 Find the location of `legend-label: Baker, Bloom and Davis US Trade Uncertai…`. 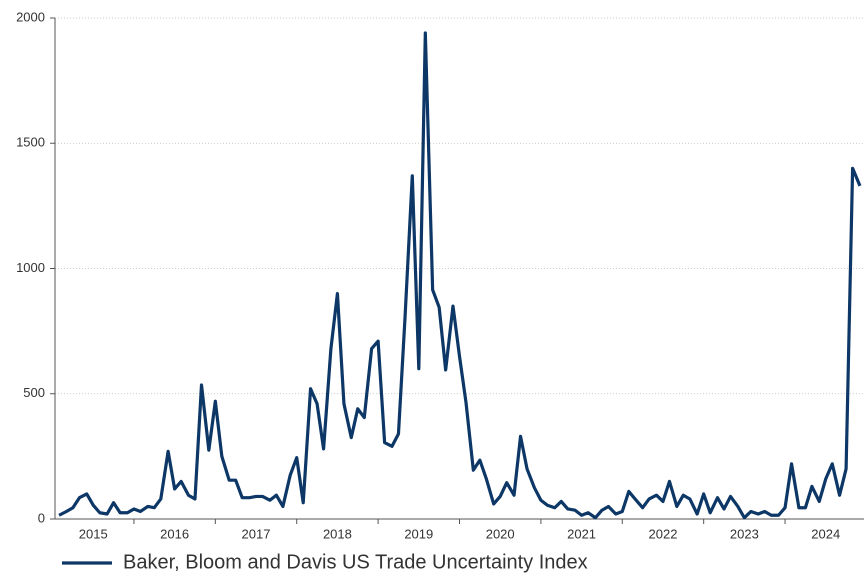

legend-label: Baker, Bloom and Davis US Trade Uncertai… is located at coordinates (355, 562).